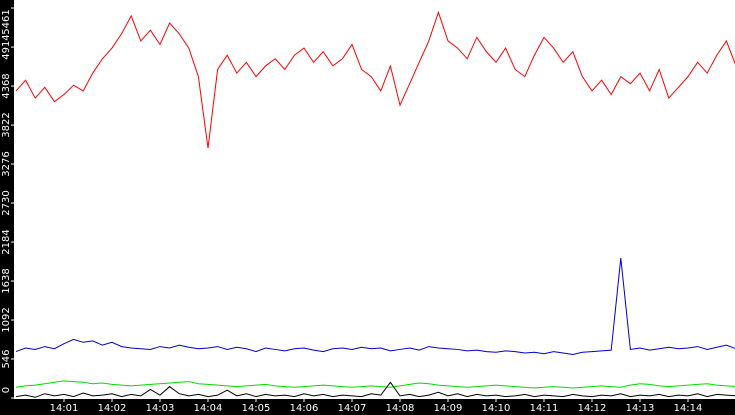  Describe the element at coordinates (400, 408) in the screenshot. I see `x-tick-label: 14:08` at that location.